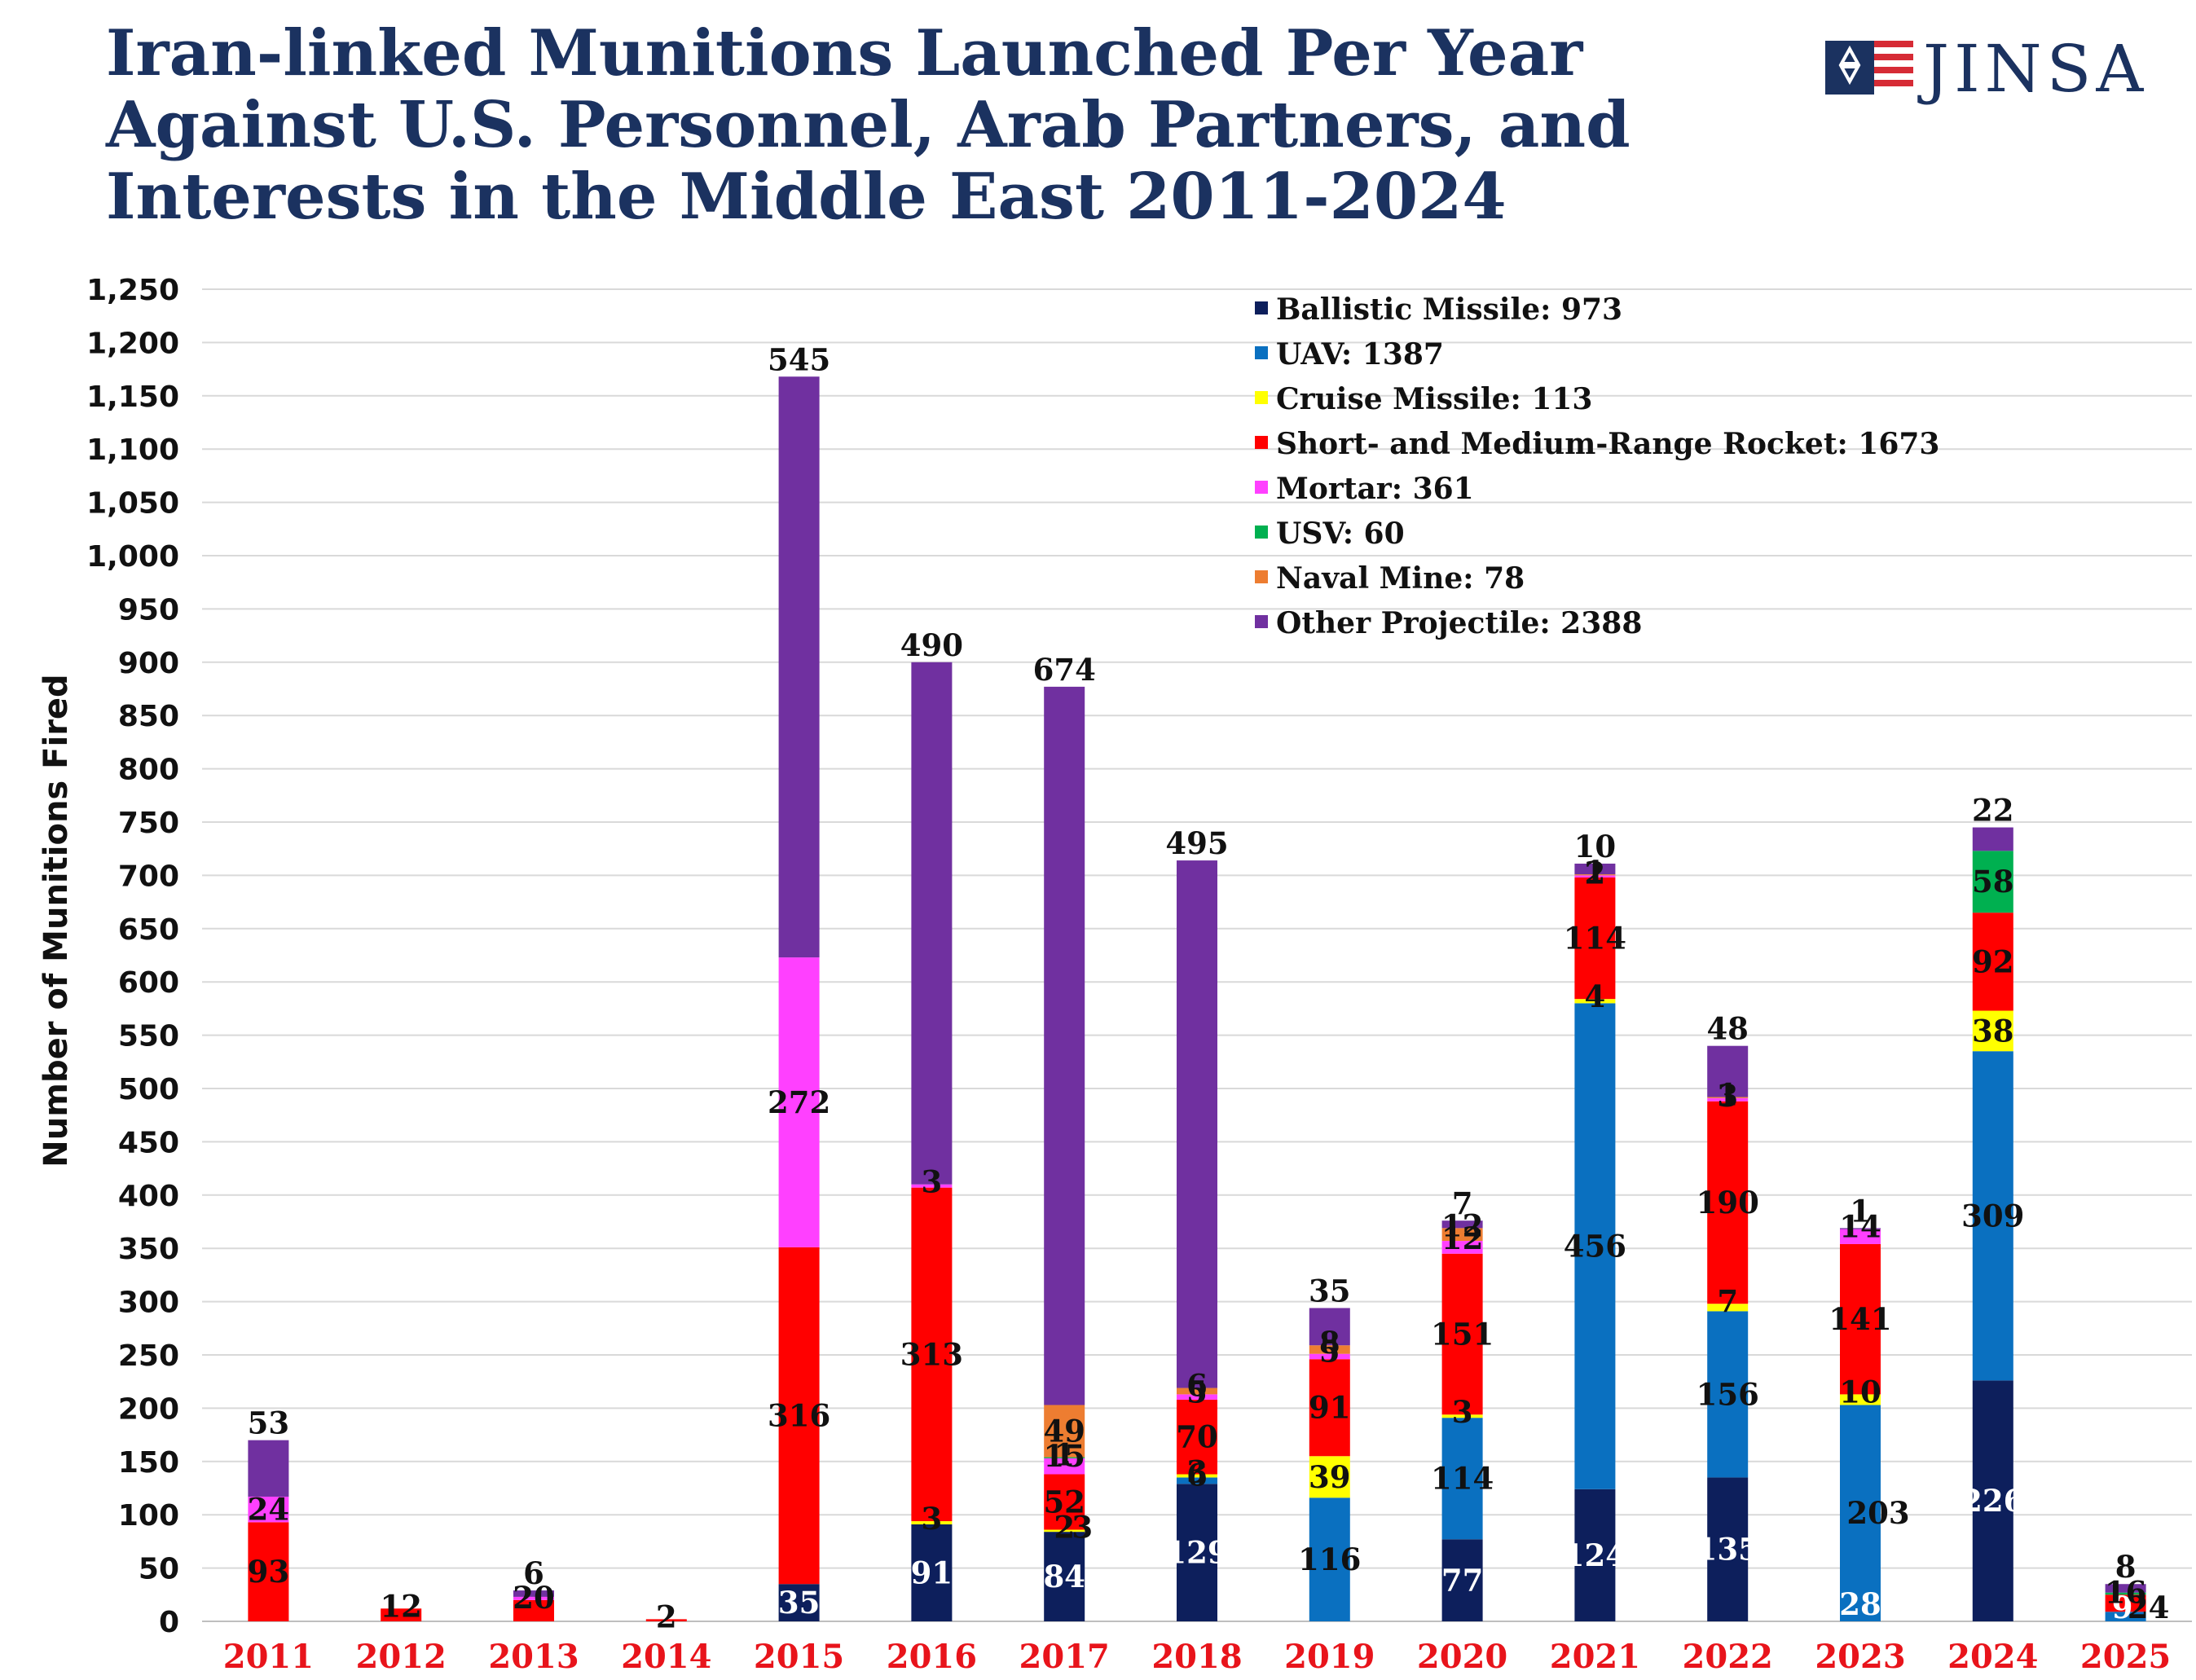 This screenshot has width=2196, height=1680. What do you see at coordinates (799, 1657) in the screenshot?
I see `x-tick-label: 2015` at bounding box center [799, 1657].